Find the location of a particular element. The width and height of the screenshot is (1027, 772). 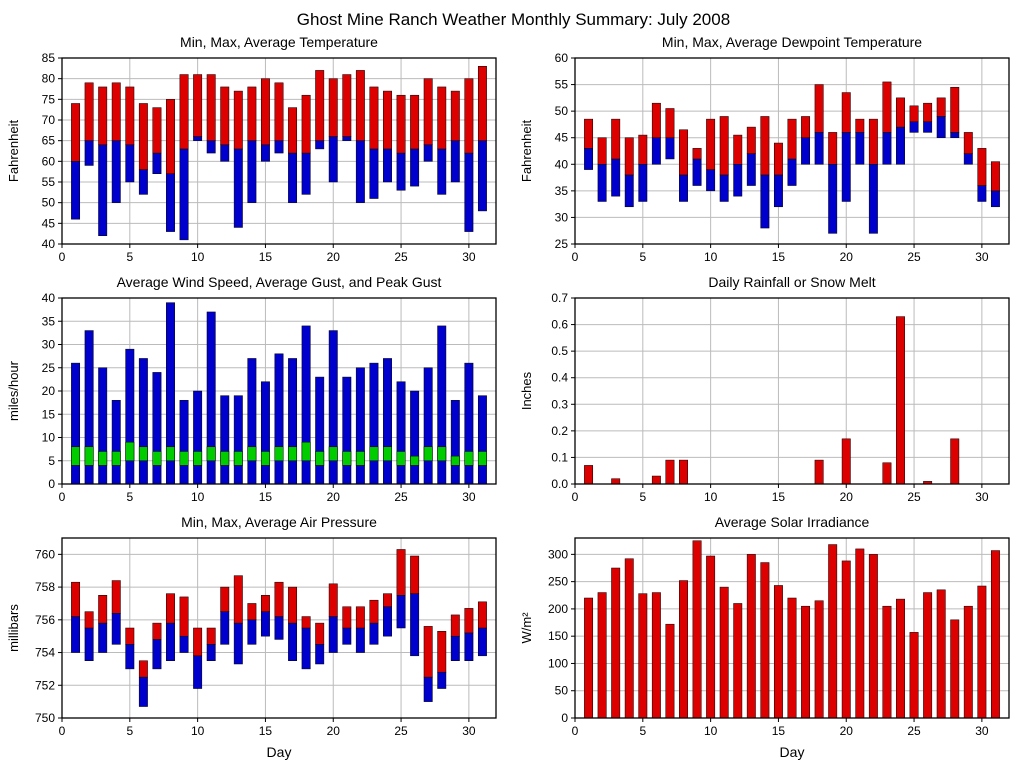

y-tick-label: 756 is located at coordinates (45, 620).